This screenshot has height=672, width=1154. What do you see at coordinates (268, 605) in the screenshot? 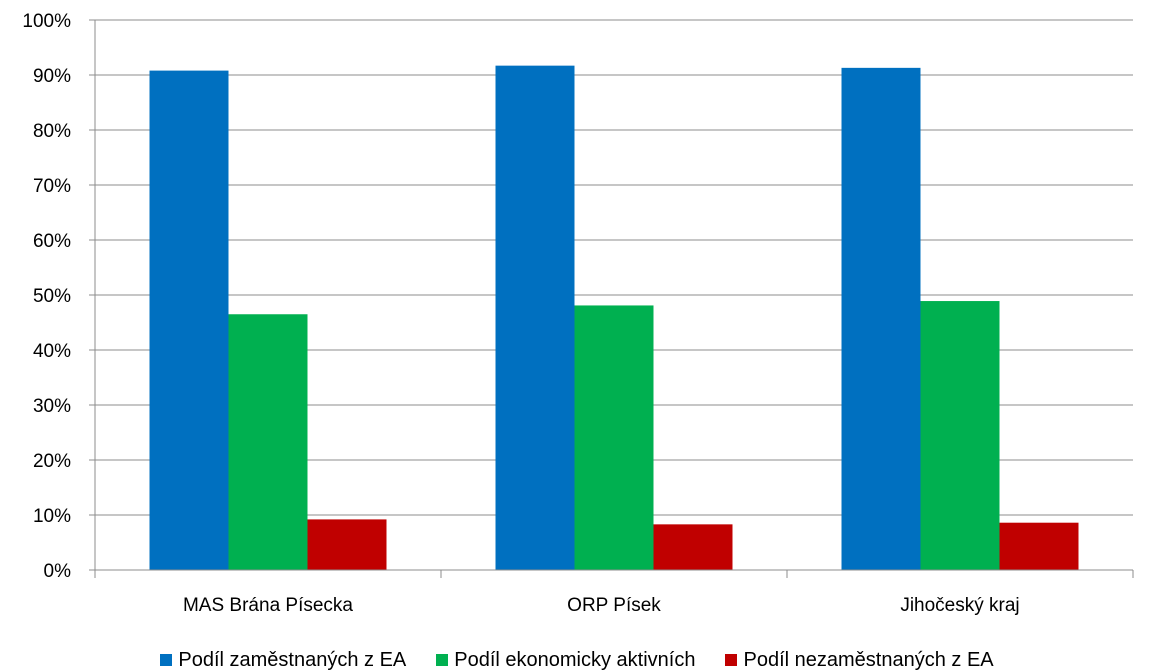
I see `x-category-label: MAS Brána Písecka` at bounding box center [268, 605].